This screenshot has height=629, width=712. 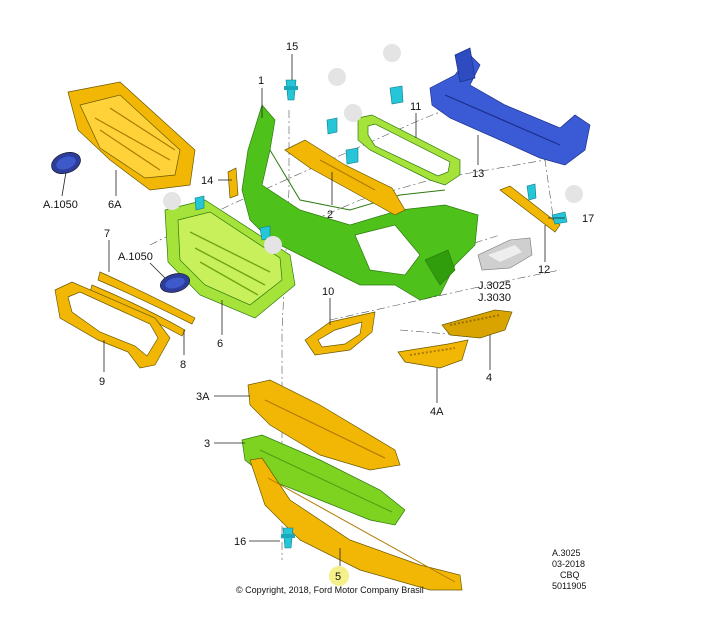 I want to click on label-1: 1, so click(x=261, y=81).